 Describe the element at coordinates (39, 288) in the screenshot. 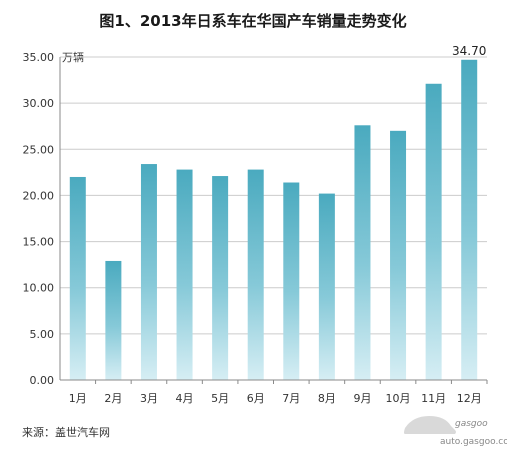

I see `y-tick-label: 10.00` at that location.